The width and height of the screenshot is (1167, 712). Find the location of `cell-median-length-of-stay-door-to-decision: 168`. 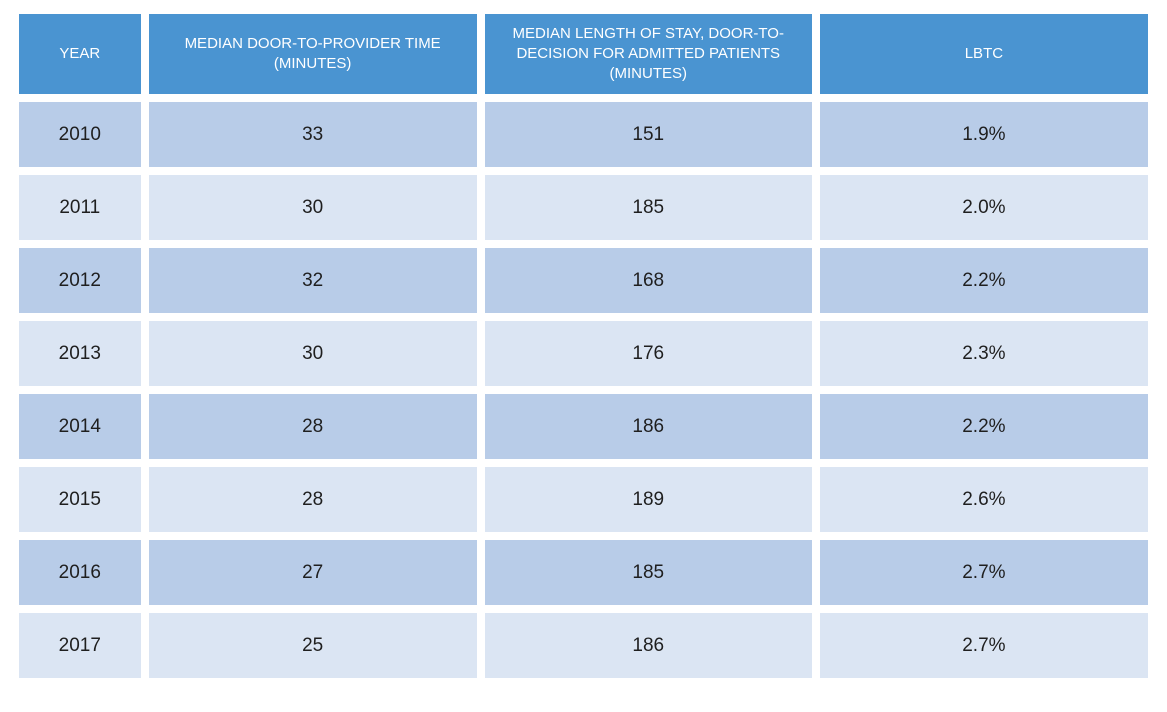

cell-median-length-of-stay-door-to-decision: 168 is located at coordinates (648, 280).